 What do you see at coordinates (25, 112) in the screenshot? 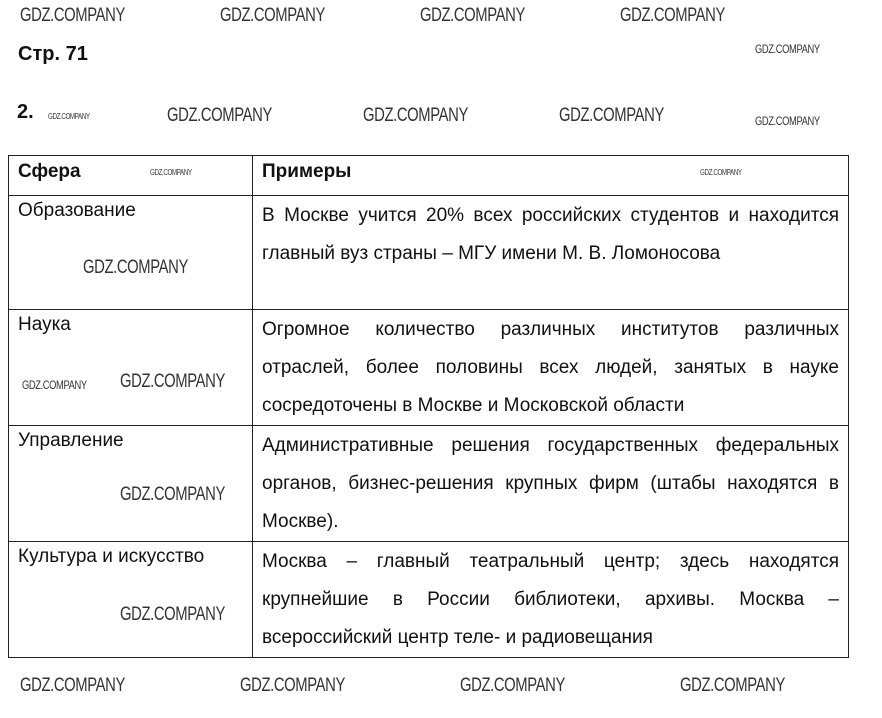
I see `task-number: 2.` at bounding box center [25, 112].